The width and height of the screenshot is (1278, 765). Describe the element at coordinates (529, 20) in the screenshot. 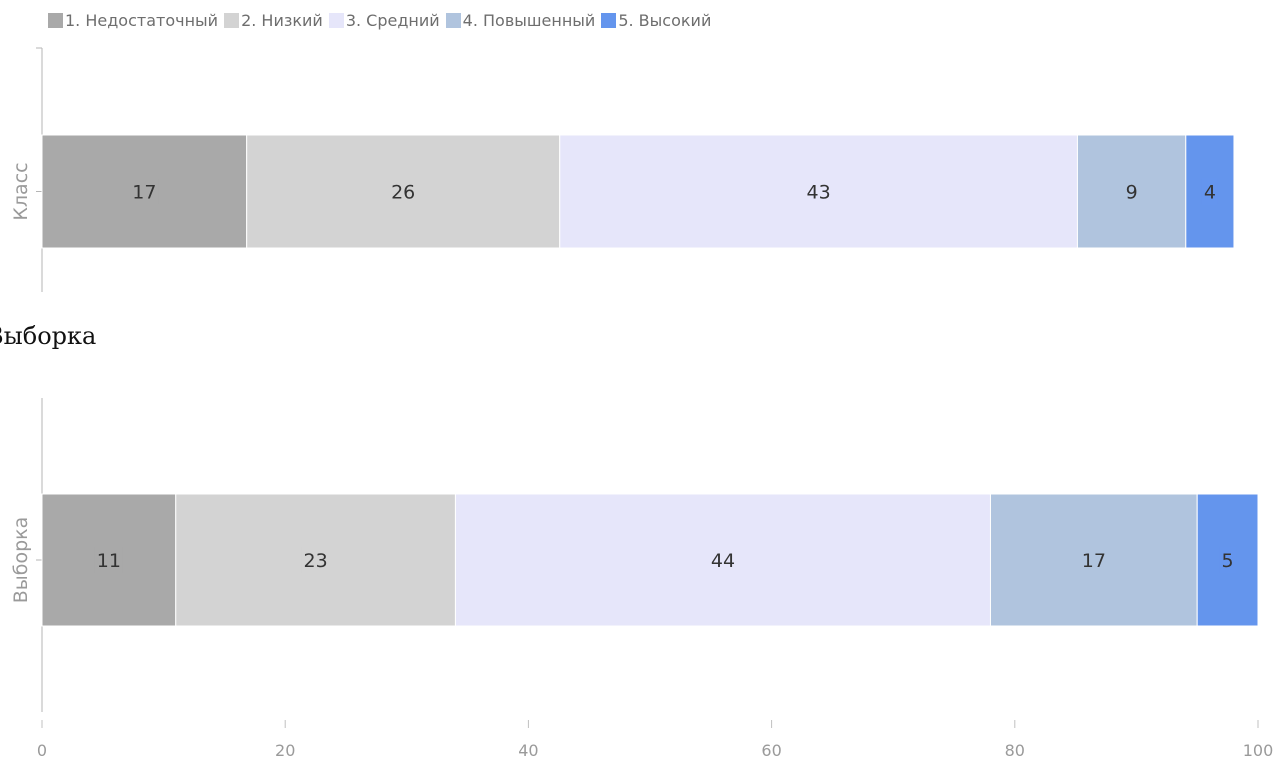

I see `legend-label: 4. Повышенный` at that location.